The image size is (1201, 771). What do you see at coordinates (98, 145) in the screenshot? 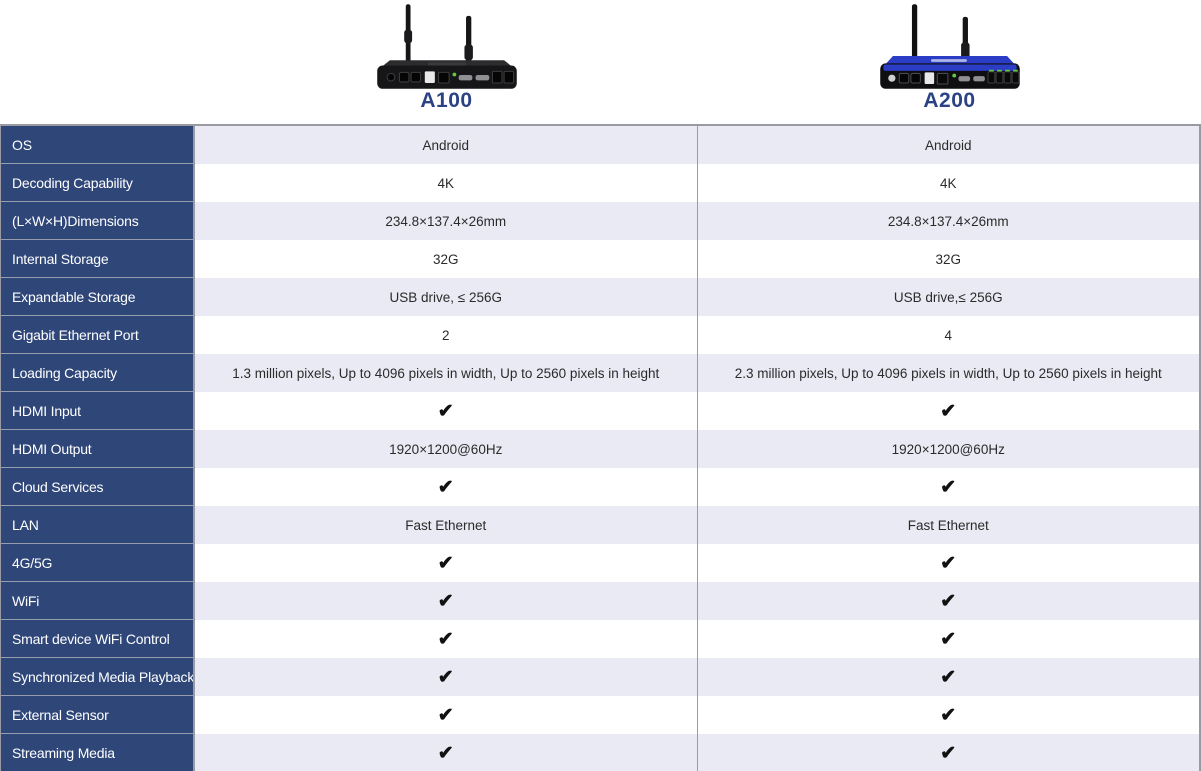
I see `row-label: OS` at bounding box center [98, 145].